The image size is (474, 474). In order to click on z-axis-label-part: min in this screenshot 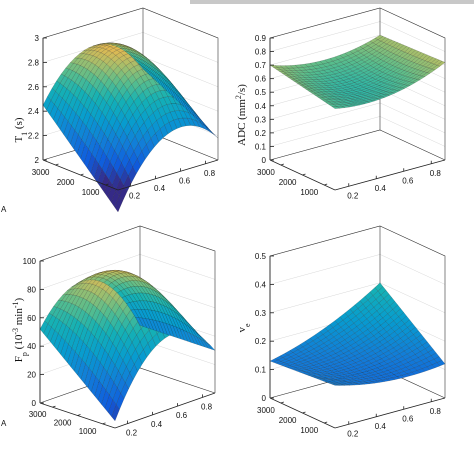, I will do `click(19, 318)`.